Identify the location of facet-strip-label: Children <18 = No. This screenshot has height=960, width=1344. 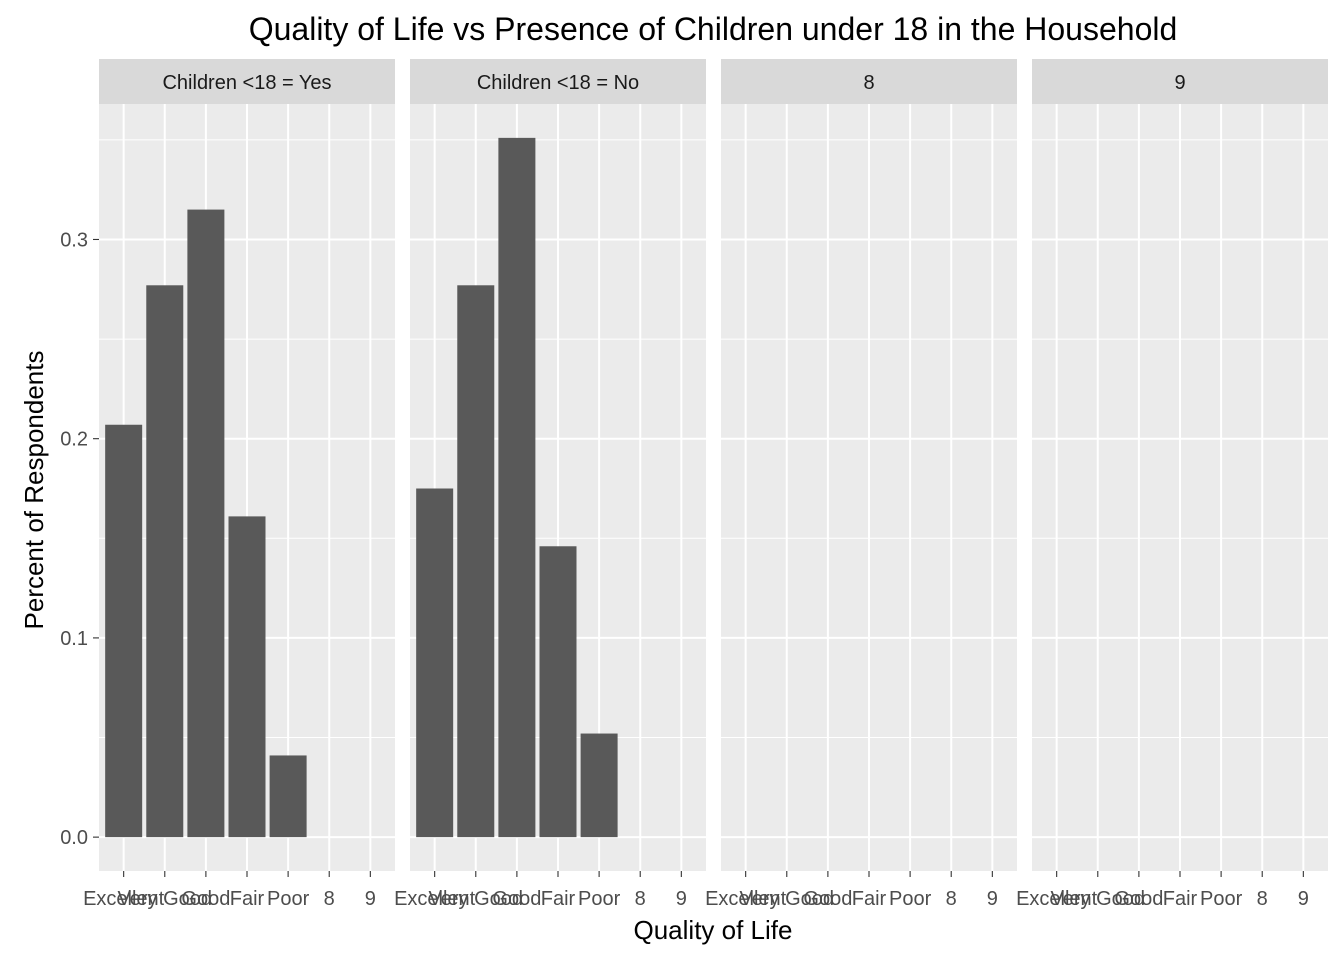
(558, 83).